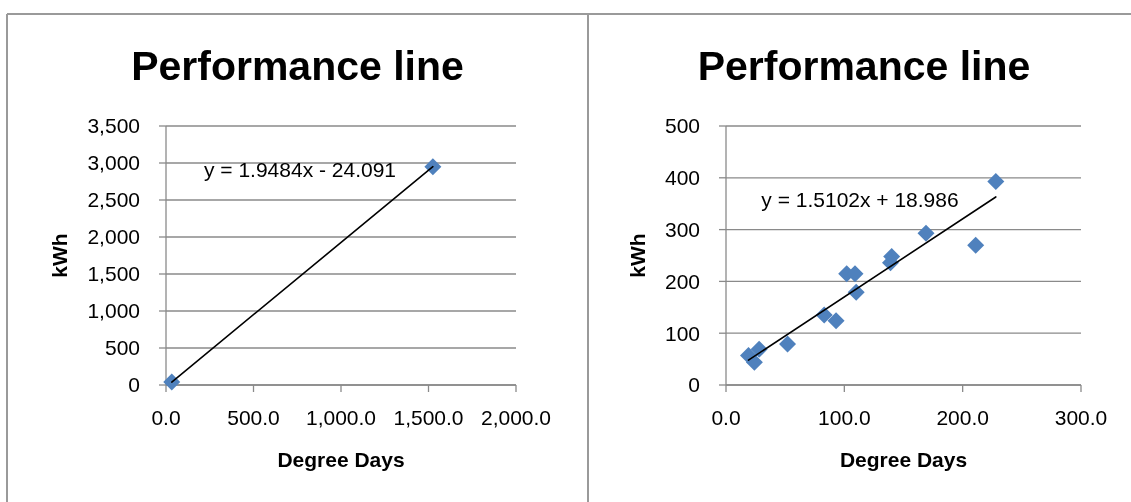 This screenshot has height=502, width=1131. What do you see at coordinates (300, 170) in the screenshot?
I see `annotation: y = 1.9484x - 24.091` at bounding box center [300, 170].